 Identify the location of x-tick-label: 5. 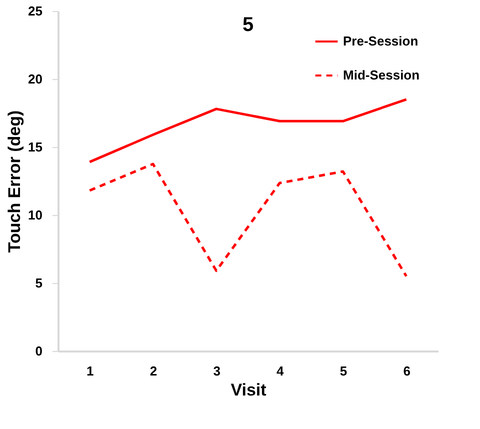
(344, 371).